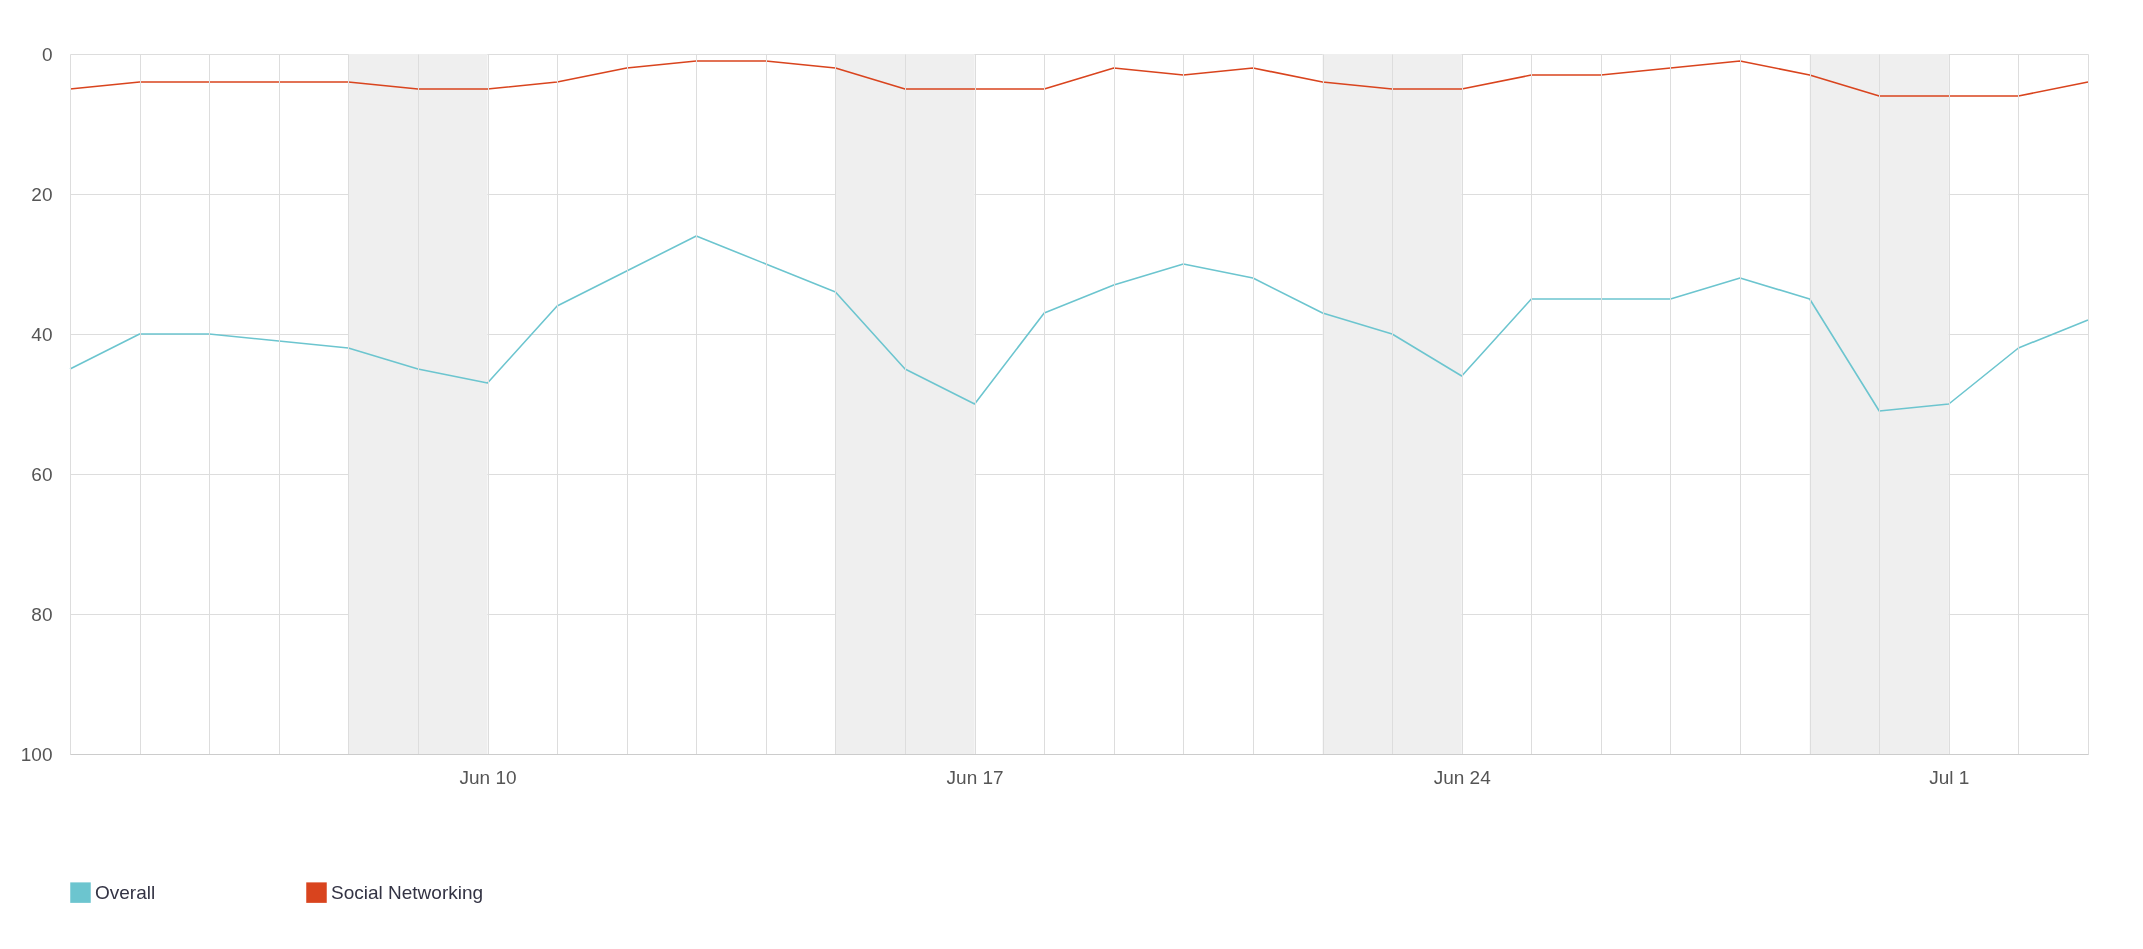 The width and height of the screenshot is (2143, 949). I want to click on legend-label: Overall, so click(125, 892).